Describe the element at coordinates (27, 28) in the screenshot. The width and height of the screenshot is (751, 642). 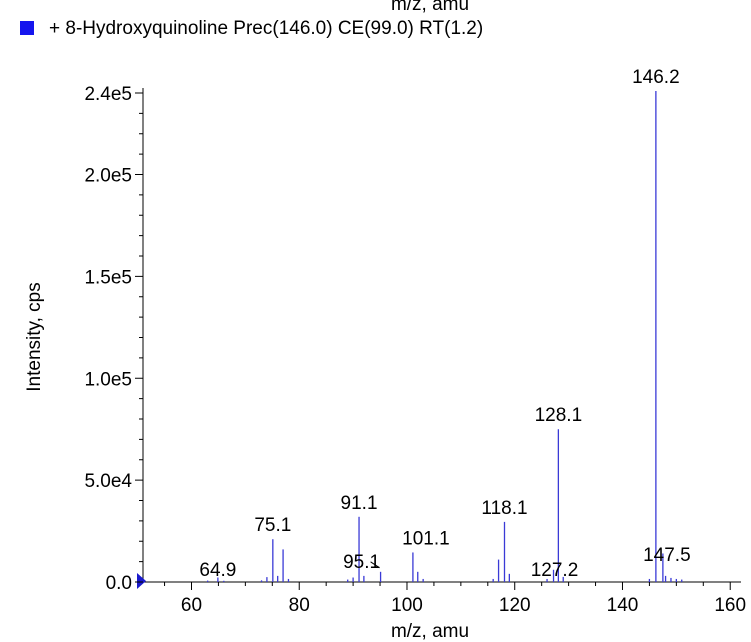
I see `legend-swatch` at that location.